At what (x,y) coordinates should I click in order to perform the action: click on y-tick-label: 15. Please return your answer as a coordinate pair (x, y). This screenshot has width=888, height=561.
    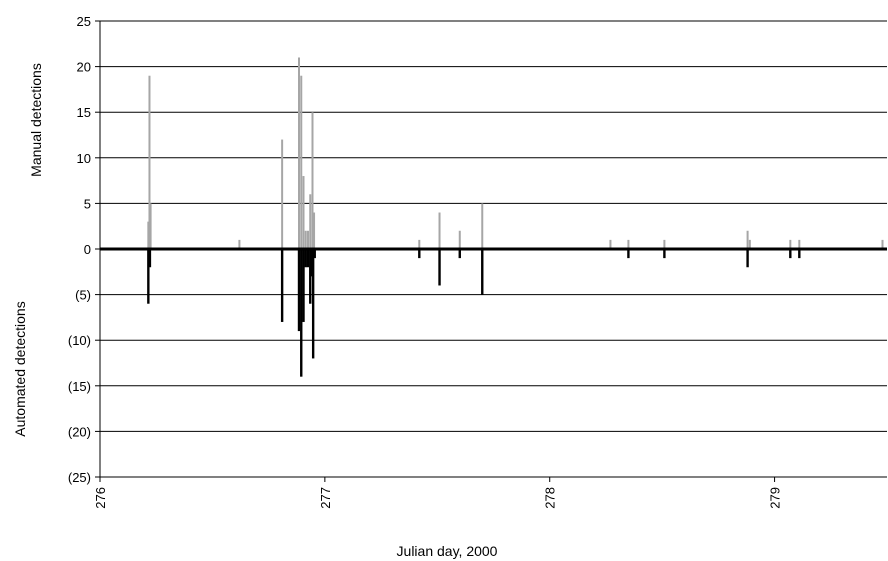
    Looking at the image, I should click on (84, 112).